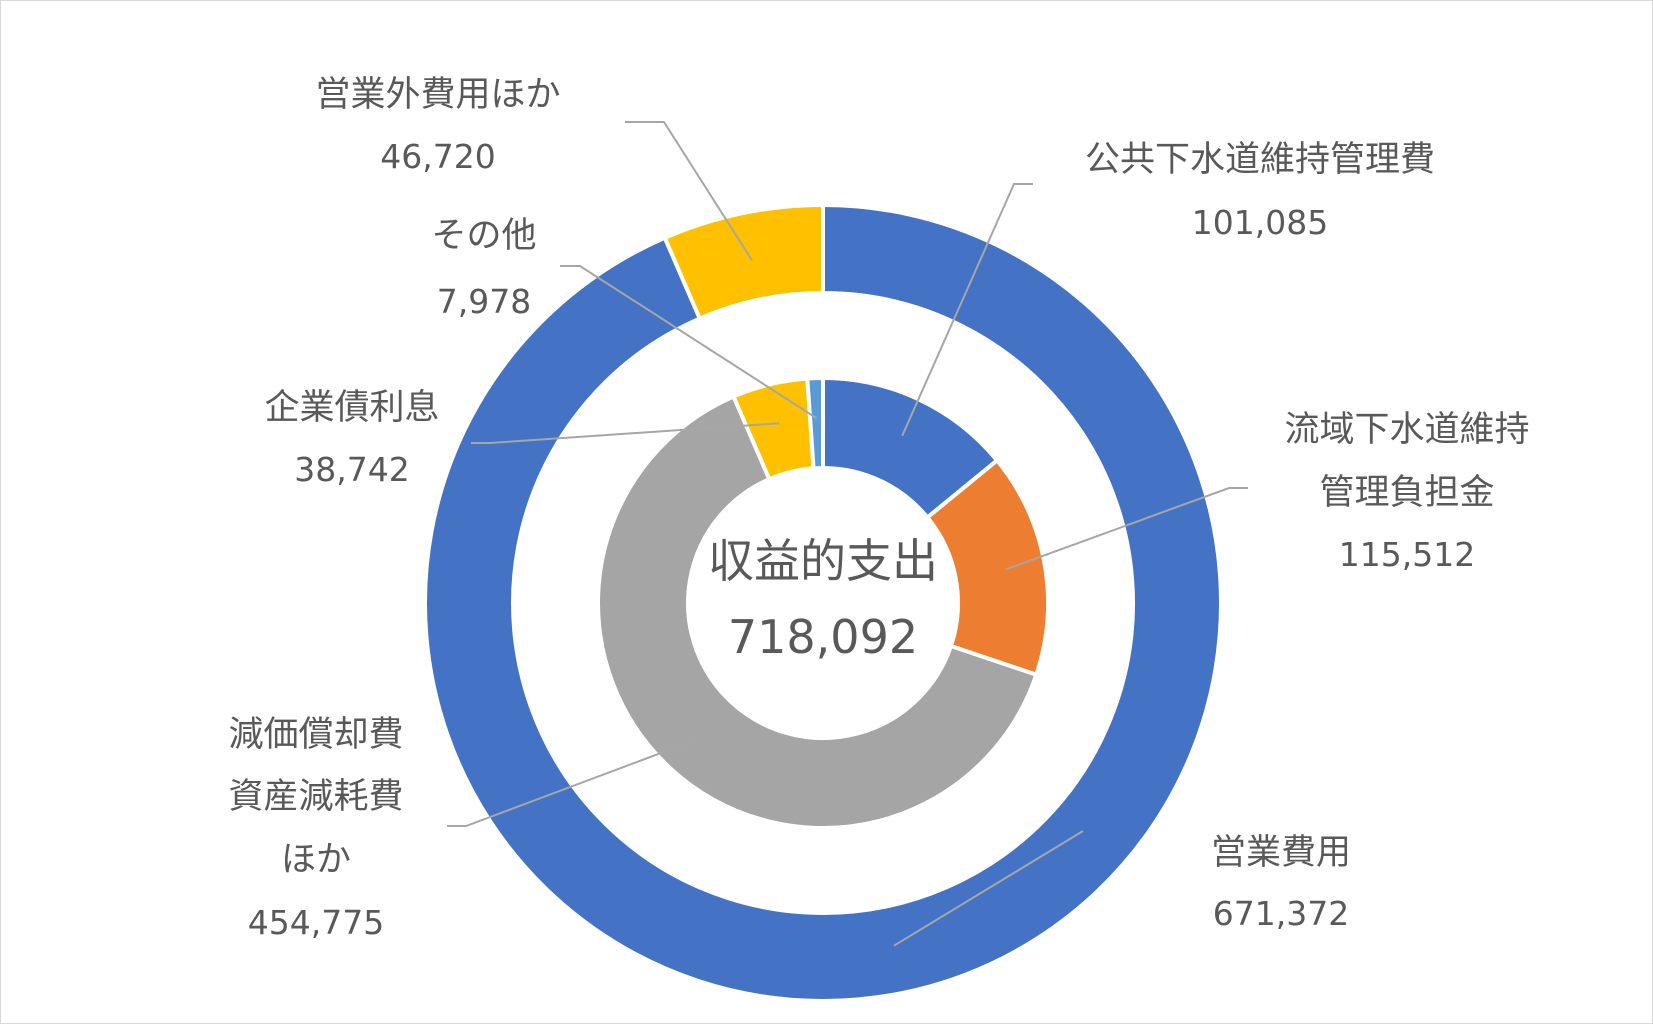 The image size is (1653, 1025). I want to click on label-other: その他, so click(483, 236).